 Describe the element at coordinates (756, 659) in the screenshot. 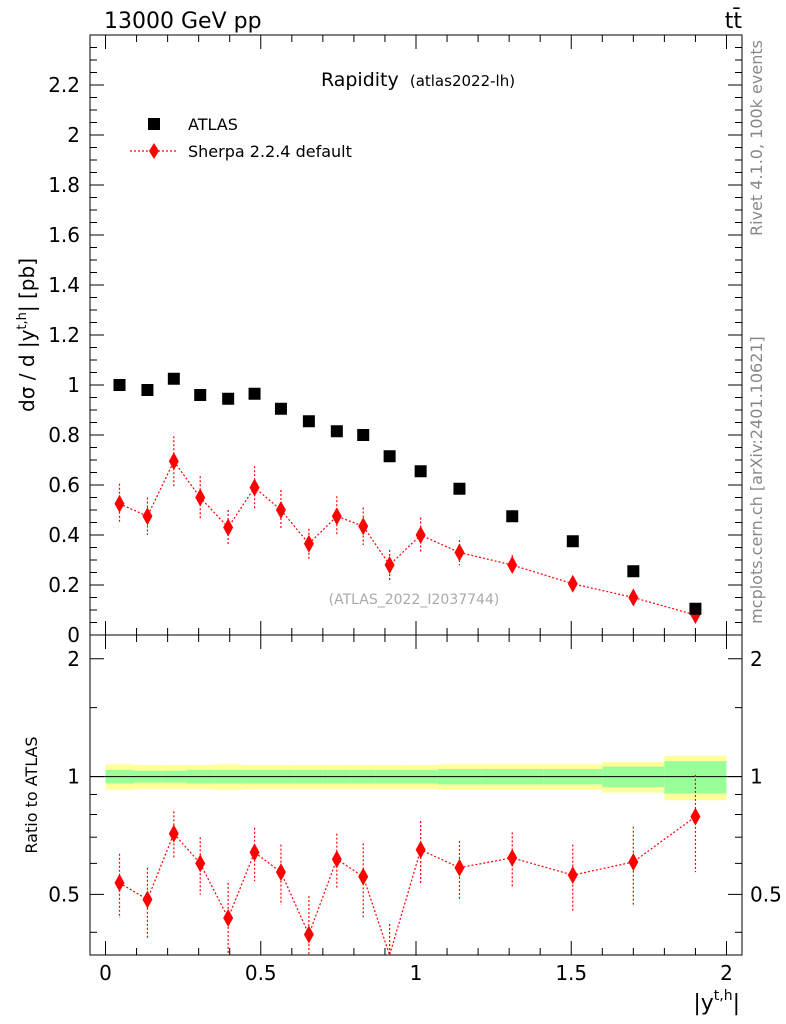

I see `ratio-y-tick-label-right: 2` at that location.